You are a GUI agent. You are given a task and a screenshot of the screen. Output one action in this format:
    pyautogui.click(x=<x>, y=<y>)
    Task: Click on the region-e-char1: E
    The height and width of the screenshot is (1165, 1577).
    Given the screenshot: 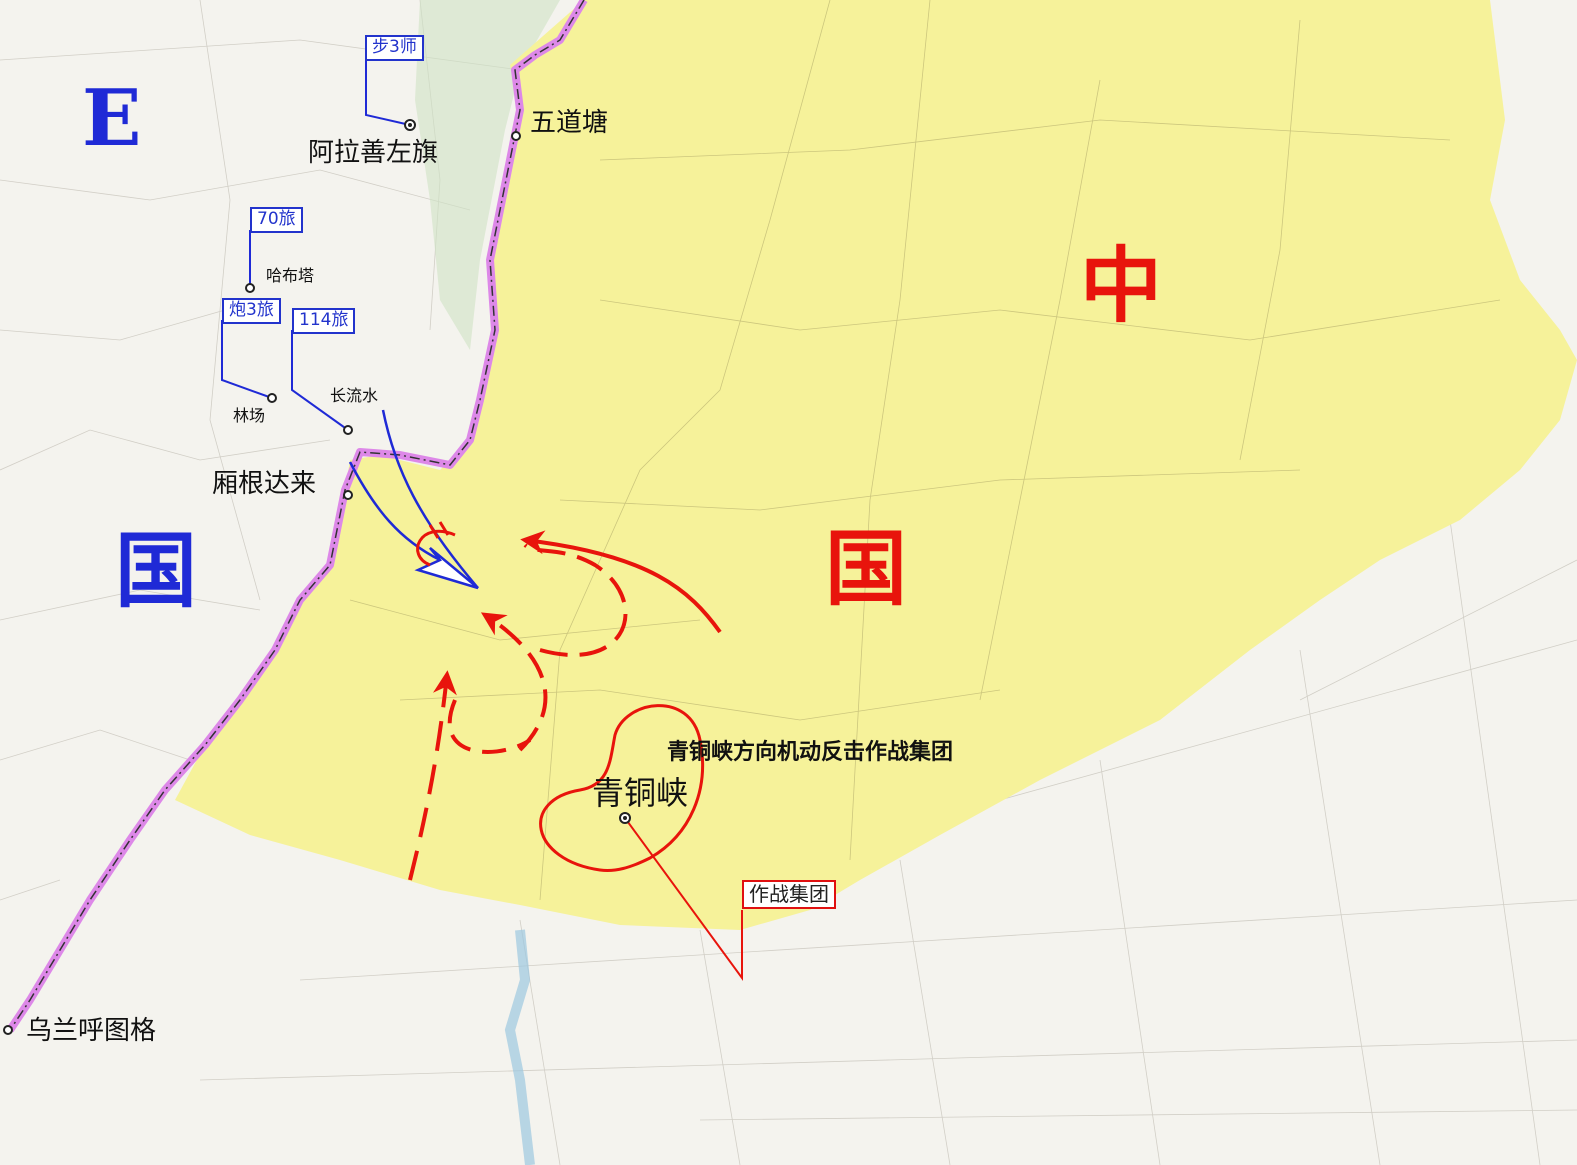 What is the action you would take?
    pyautogui.click(x=112, y=118)
    